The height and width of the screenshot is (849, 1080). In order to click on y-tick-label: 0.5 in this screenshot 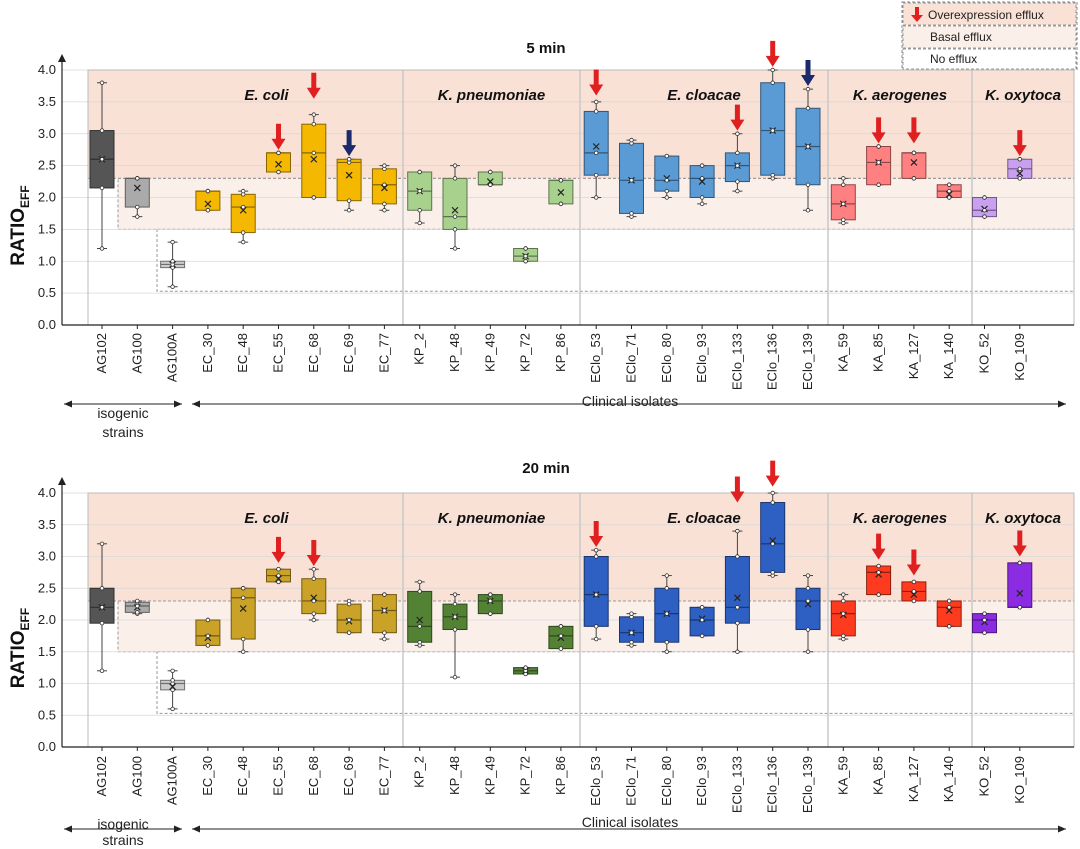, I will do `click(47, 714)`.